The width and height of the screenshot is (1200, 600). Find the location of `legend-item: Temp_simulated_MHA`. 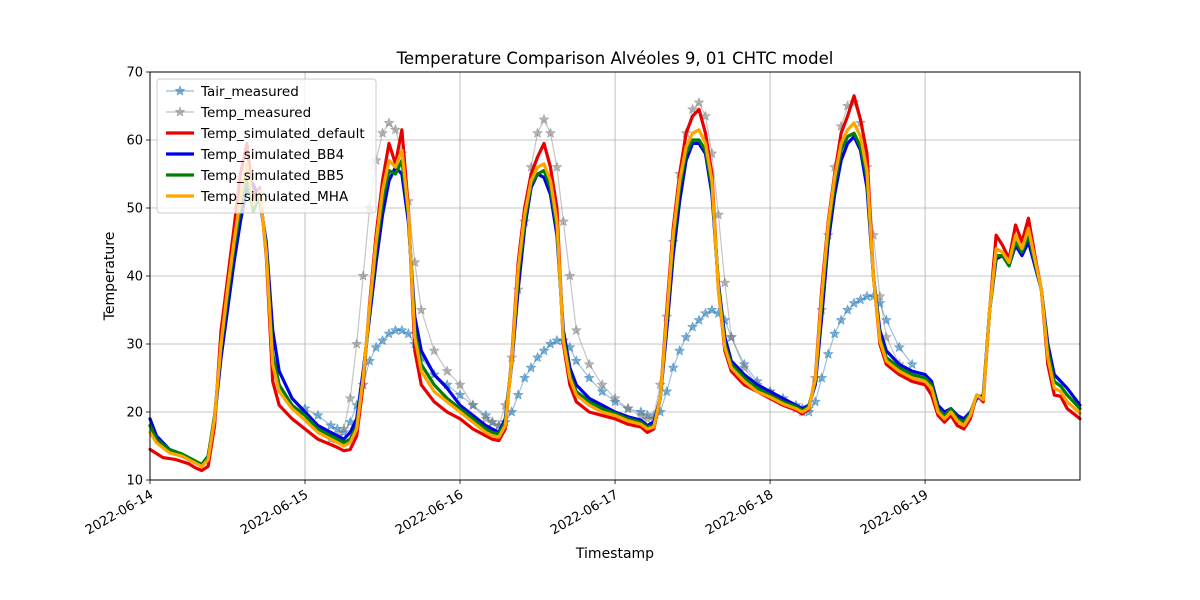

legend-item: Temp_simulated_MHA is located at coordinates (257, 197).